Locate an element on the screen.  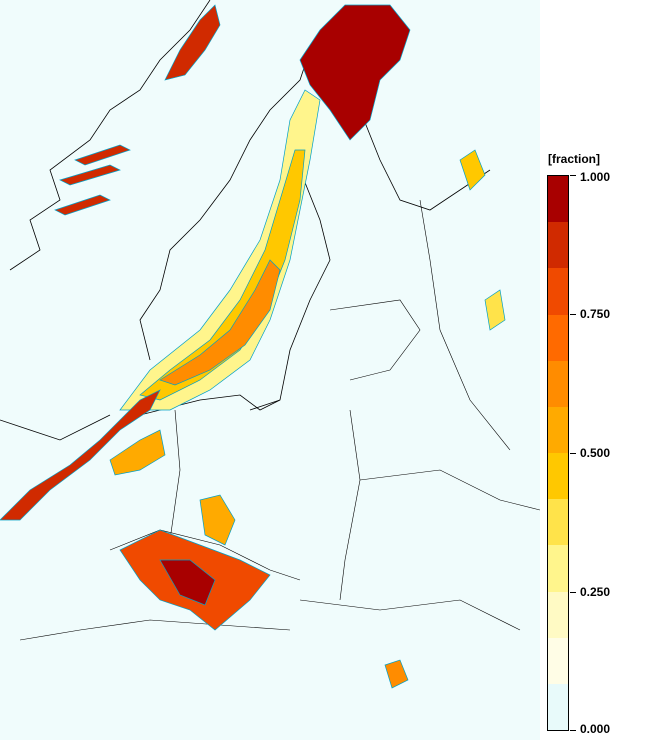
tick-label-0500: 0.500 is located at coordinates (595, 453).